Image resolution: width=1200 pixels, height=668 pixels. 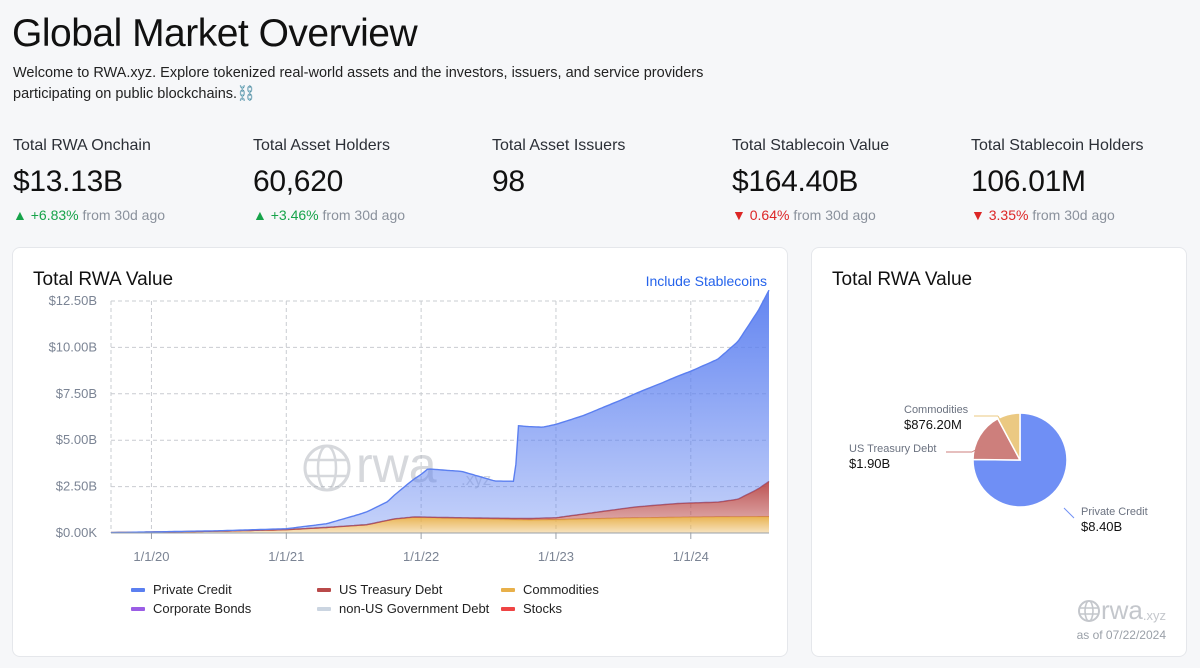 What do you see at coordinates (1003, 425) in the screenshot?
I see `leader-line-commodities` at bounding box center [1003, 425].